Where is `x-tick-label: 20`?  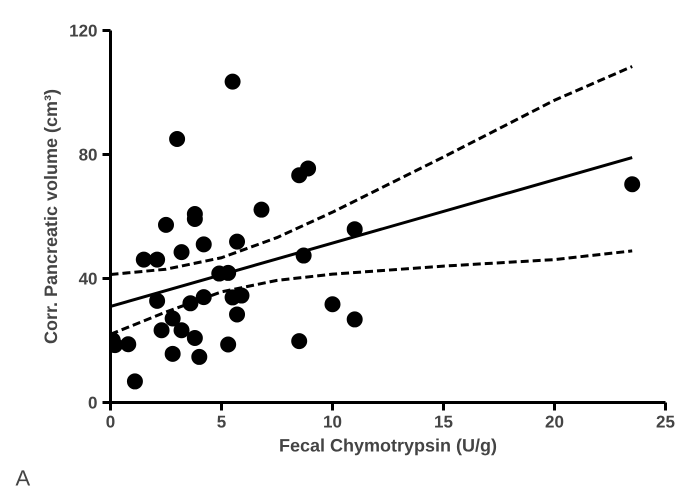
x-tick-label: 20 is located at coordinates (554, 422).